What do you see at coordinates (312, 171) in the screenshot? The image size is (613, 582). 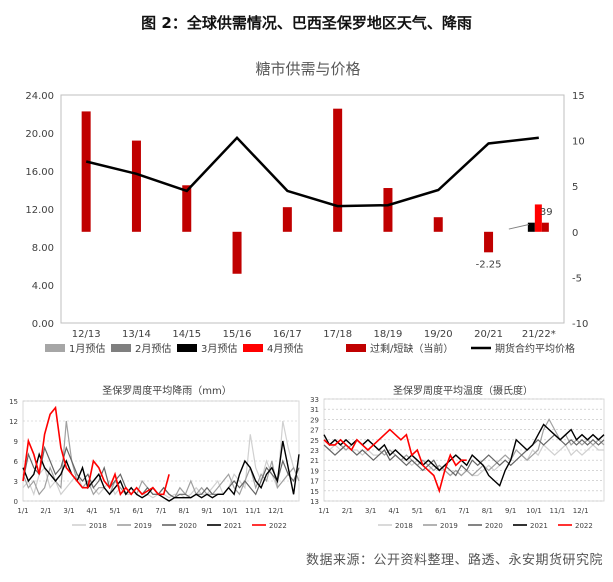 I see `price-line` at bounding box center [312, 171].